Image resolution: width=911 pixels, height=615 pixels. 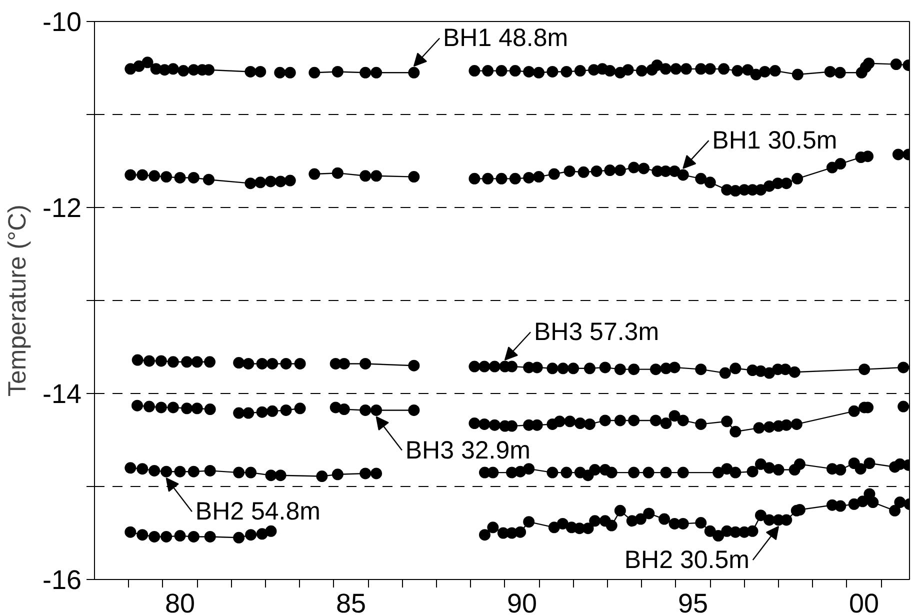 What do you see at coordinates (62, 22) in the screenshot?
I see `y-tick-label: -10` at bounding box center [62, 22].